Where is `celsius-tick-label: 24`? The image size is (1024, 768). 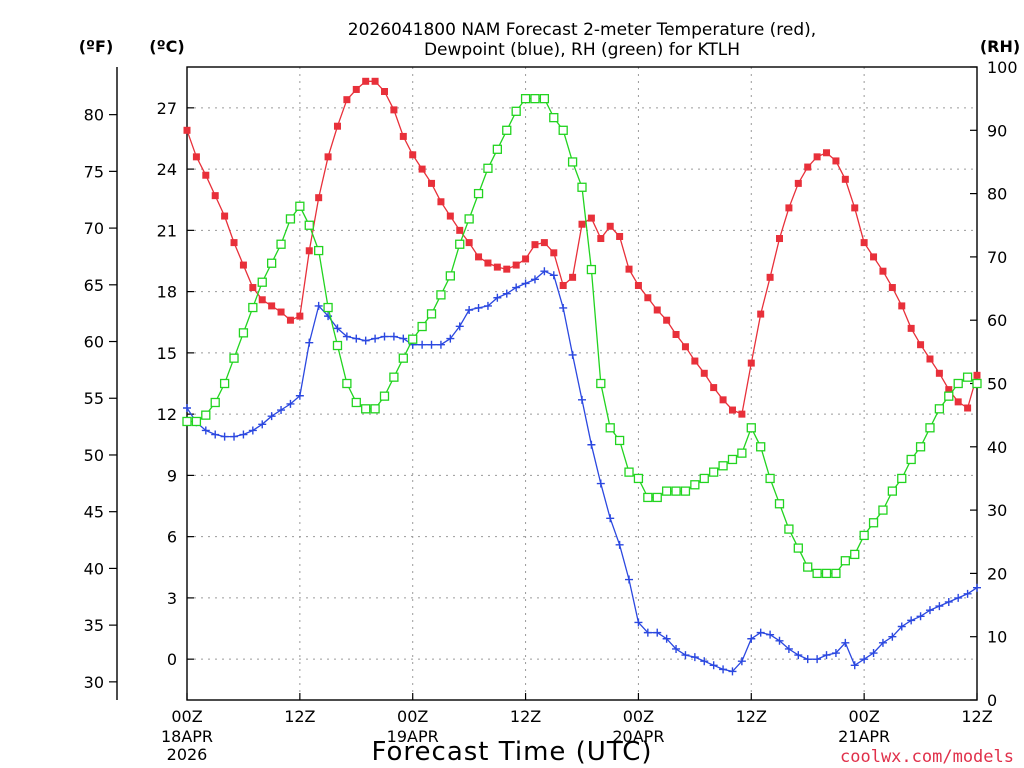 celsius-tick-label: 24 is located at coordinates (167, 169).